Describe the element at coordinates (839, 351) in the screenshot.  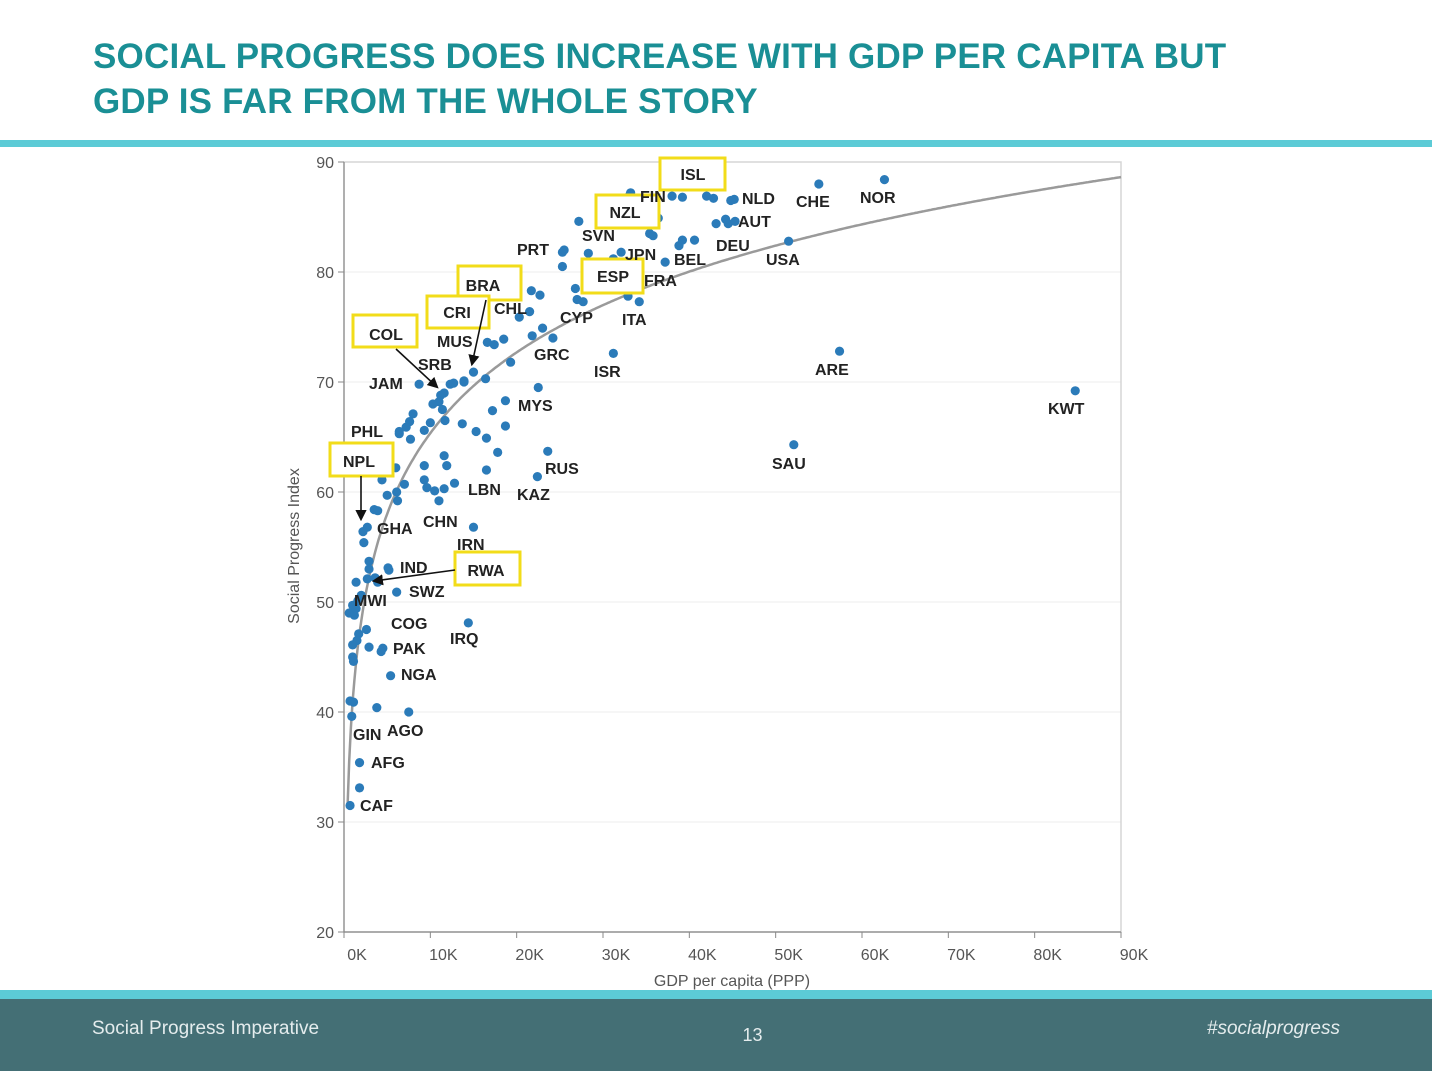
I see `country-point-are` at that location.